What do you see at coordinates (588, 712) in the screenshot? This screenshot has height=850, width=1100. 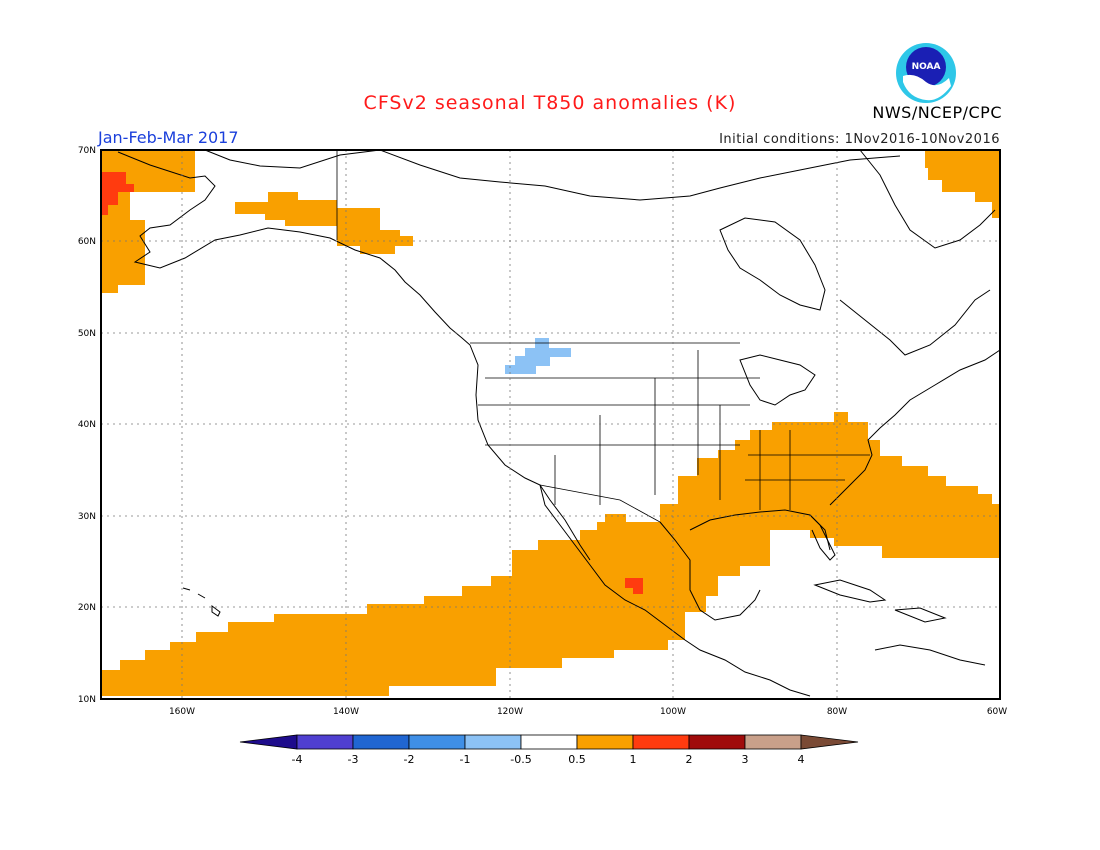 I see `longitude-axis: 160W 140W 120W 100W 80W 60W` at bounding box center [588, 712].